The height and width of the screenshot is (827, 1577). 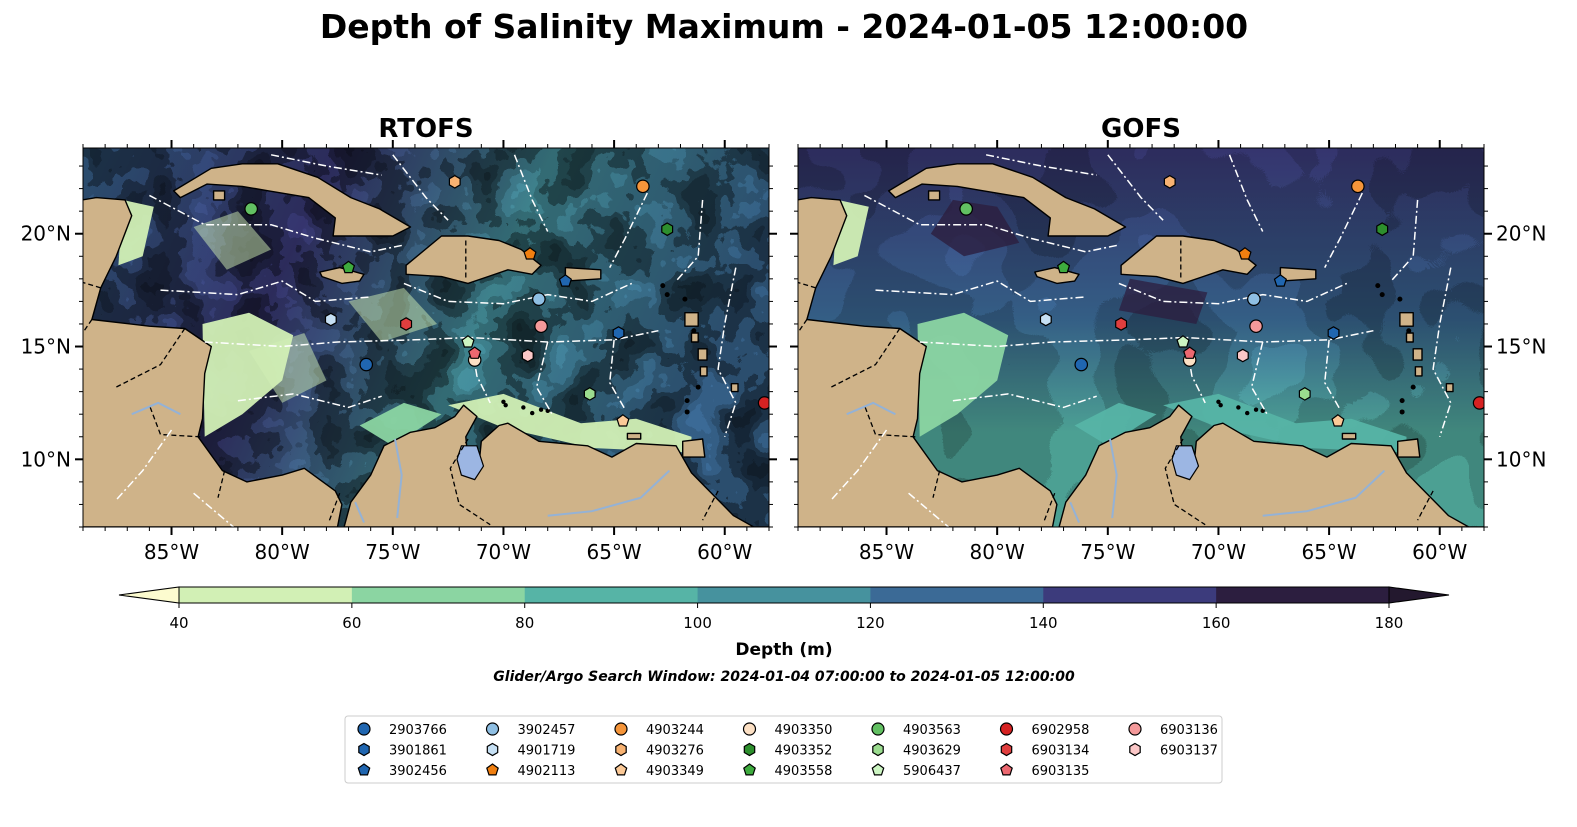 I want to click on legend-label: 4903349, so click(x=675, y=771).